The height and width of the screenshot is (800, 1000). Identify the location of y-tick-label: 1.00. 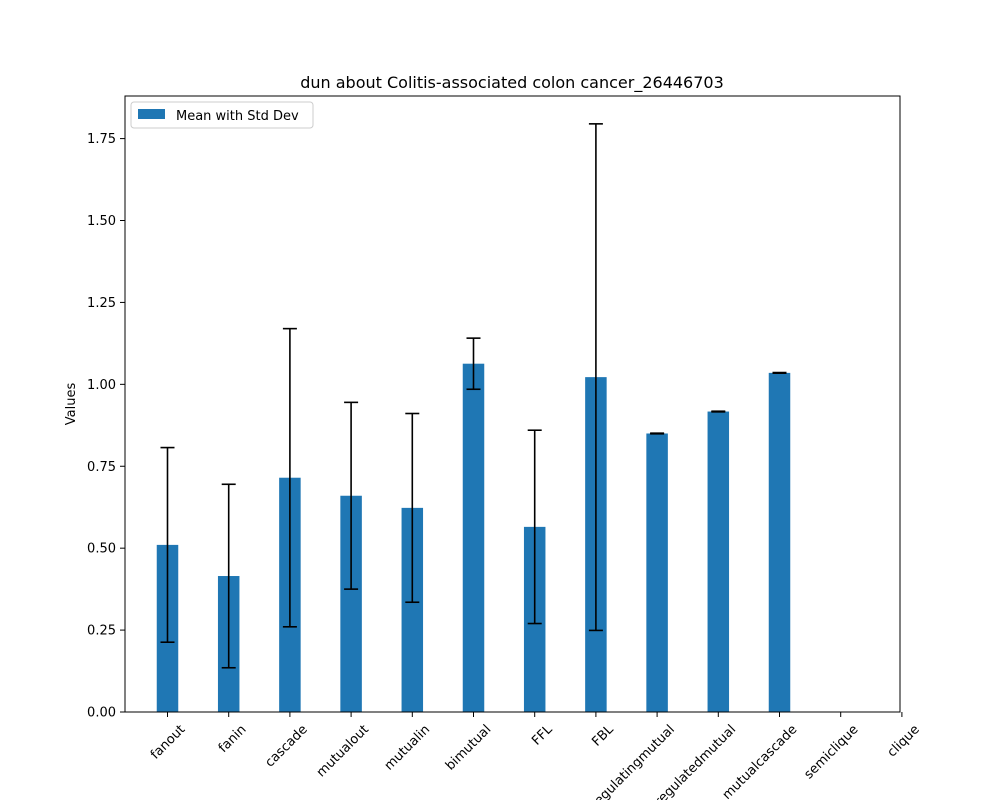
(101, 385).